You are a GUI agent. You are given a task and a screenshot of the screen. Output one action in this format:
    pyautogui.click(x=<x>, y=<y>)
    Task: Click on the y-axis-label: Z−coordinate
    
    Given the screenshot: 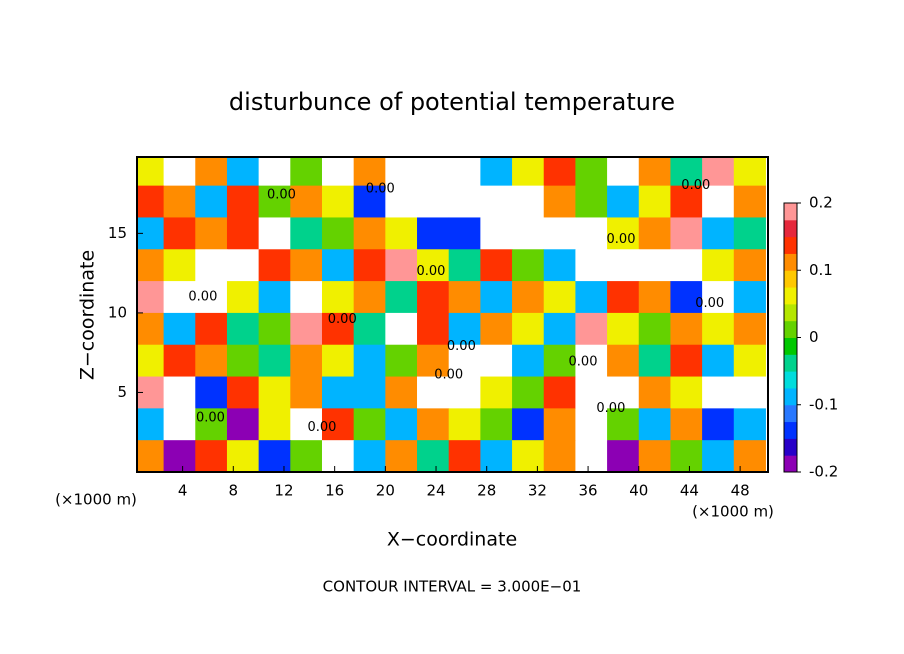 What is the action you would take?
    pyautogui.click(x=88, y=315)
    